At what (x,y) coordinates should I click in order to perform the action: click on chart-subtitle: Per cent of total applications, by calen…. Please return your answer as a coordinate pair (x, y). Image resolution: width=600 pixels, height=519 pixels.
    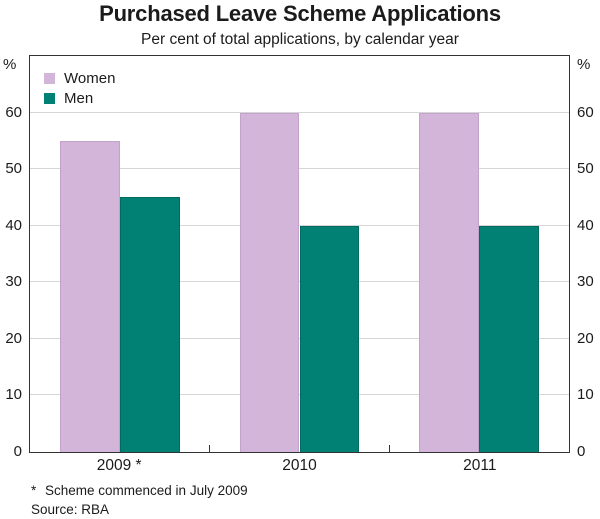
    Looking at the image, I should click on (300, 39).